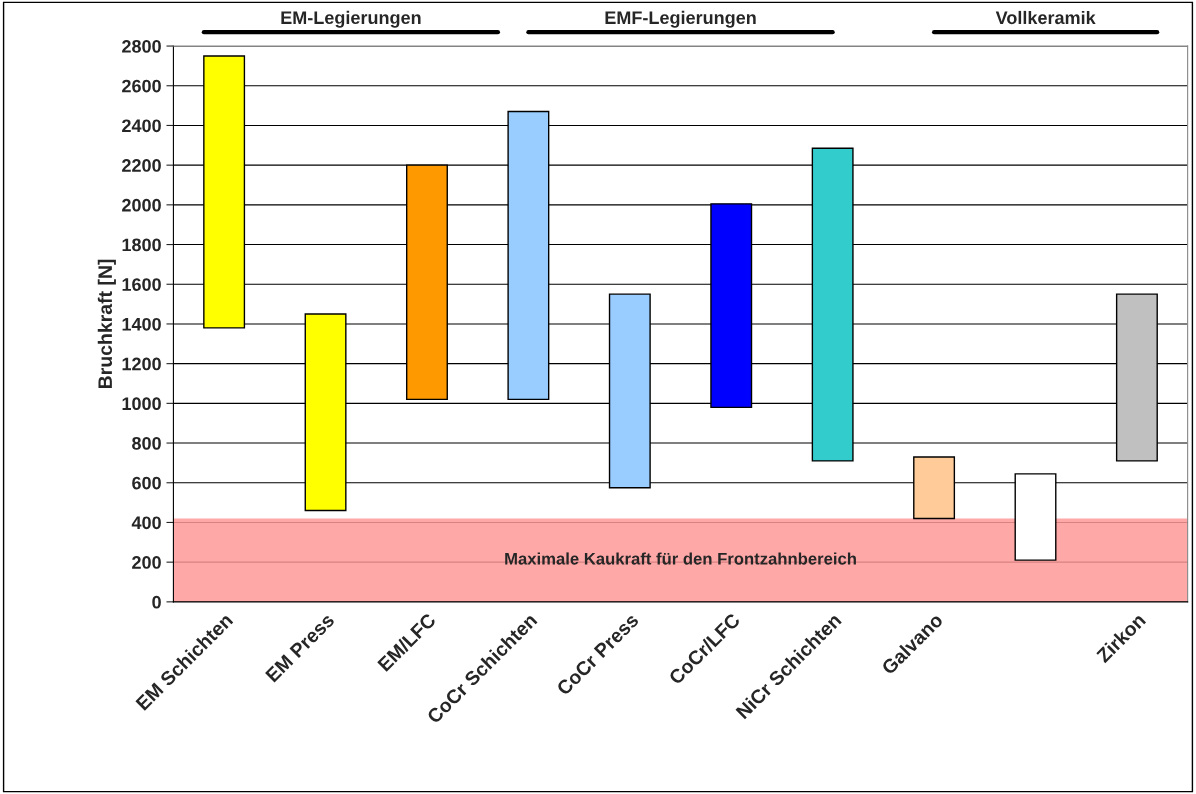  I want to click on y-tick-label: 200, so click(146, 562).